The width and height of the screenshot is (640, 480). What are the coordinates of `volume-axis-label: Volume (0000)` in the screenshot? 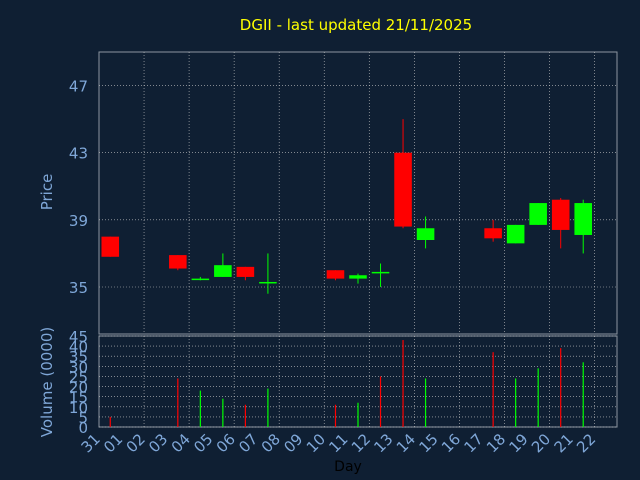 It's located at (47, 382).